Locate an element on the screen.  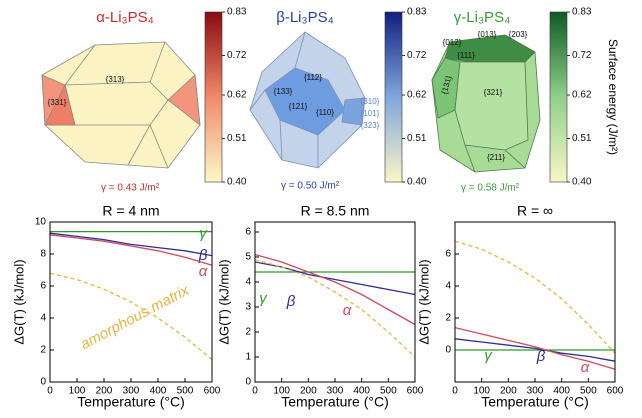
y-tick-label: 3 is located at coordinates (248, 307).